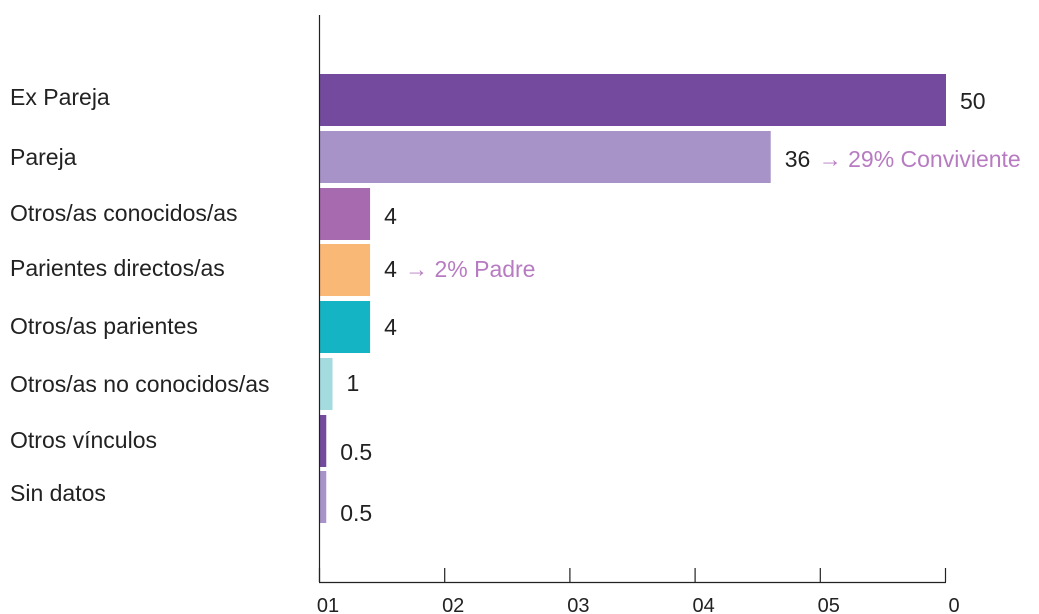  What do you see at coordinates (798, 159) in the screenshot?
I see `value-label: 36` at bounding box center [798, 159].